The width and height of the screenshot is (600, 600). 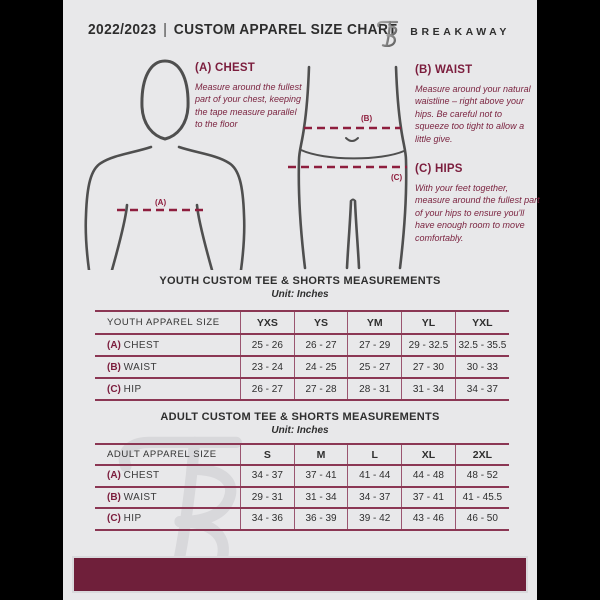 I want to click on waist-marker-label: (B), so click(x=366, y=118).